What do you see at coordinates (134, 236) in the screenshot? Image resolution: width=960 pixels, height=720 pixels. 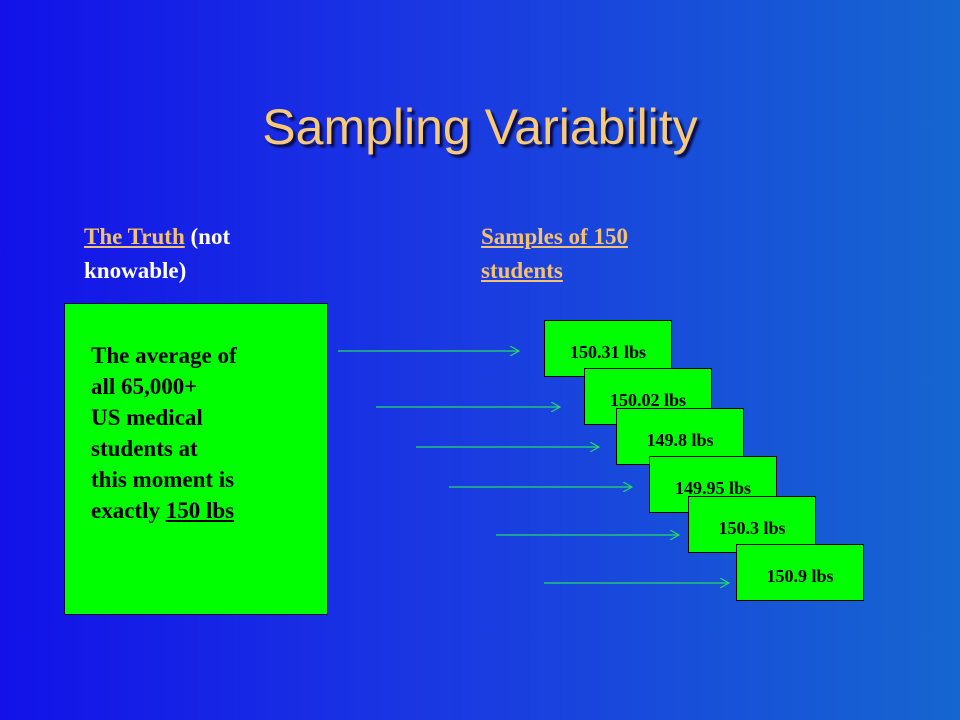 I see `truth-header-link: The Truth` at bounding box center [134, 236].